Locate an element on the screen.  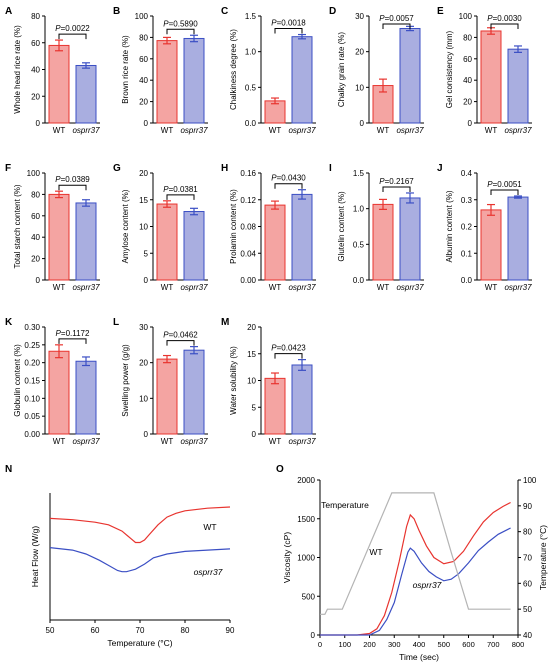
y2-tick-label: 80 is located at coordinates (527, 532).